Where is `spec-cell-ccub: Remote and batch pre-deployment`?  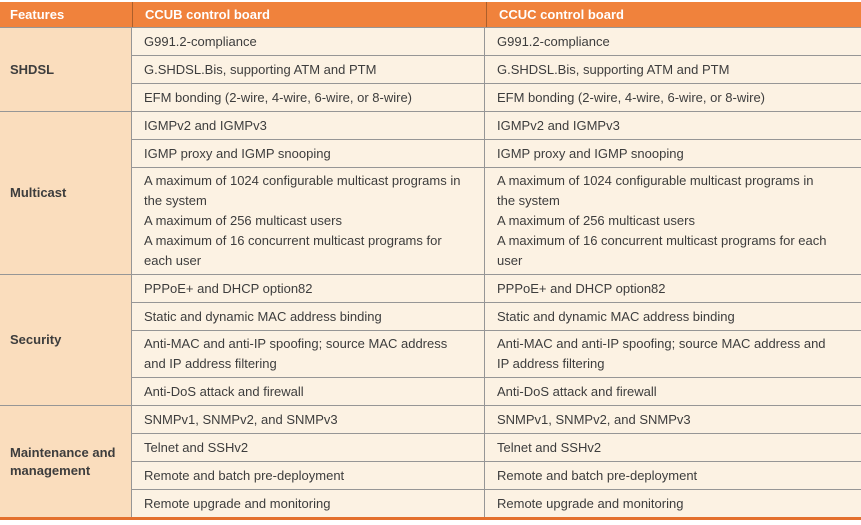
spec-cell-ccub: Remote and batch pre-deployment is located at coordinates (308, 475).